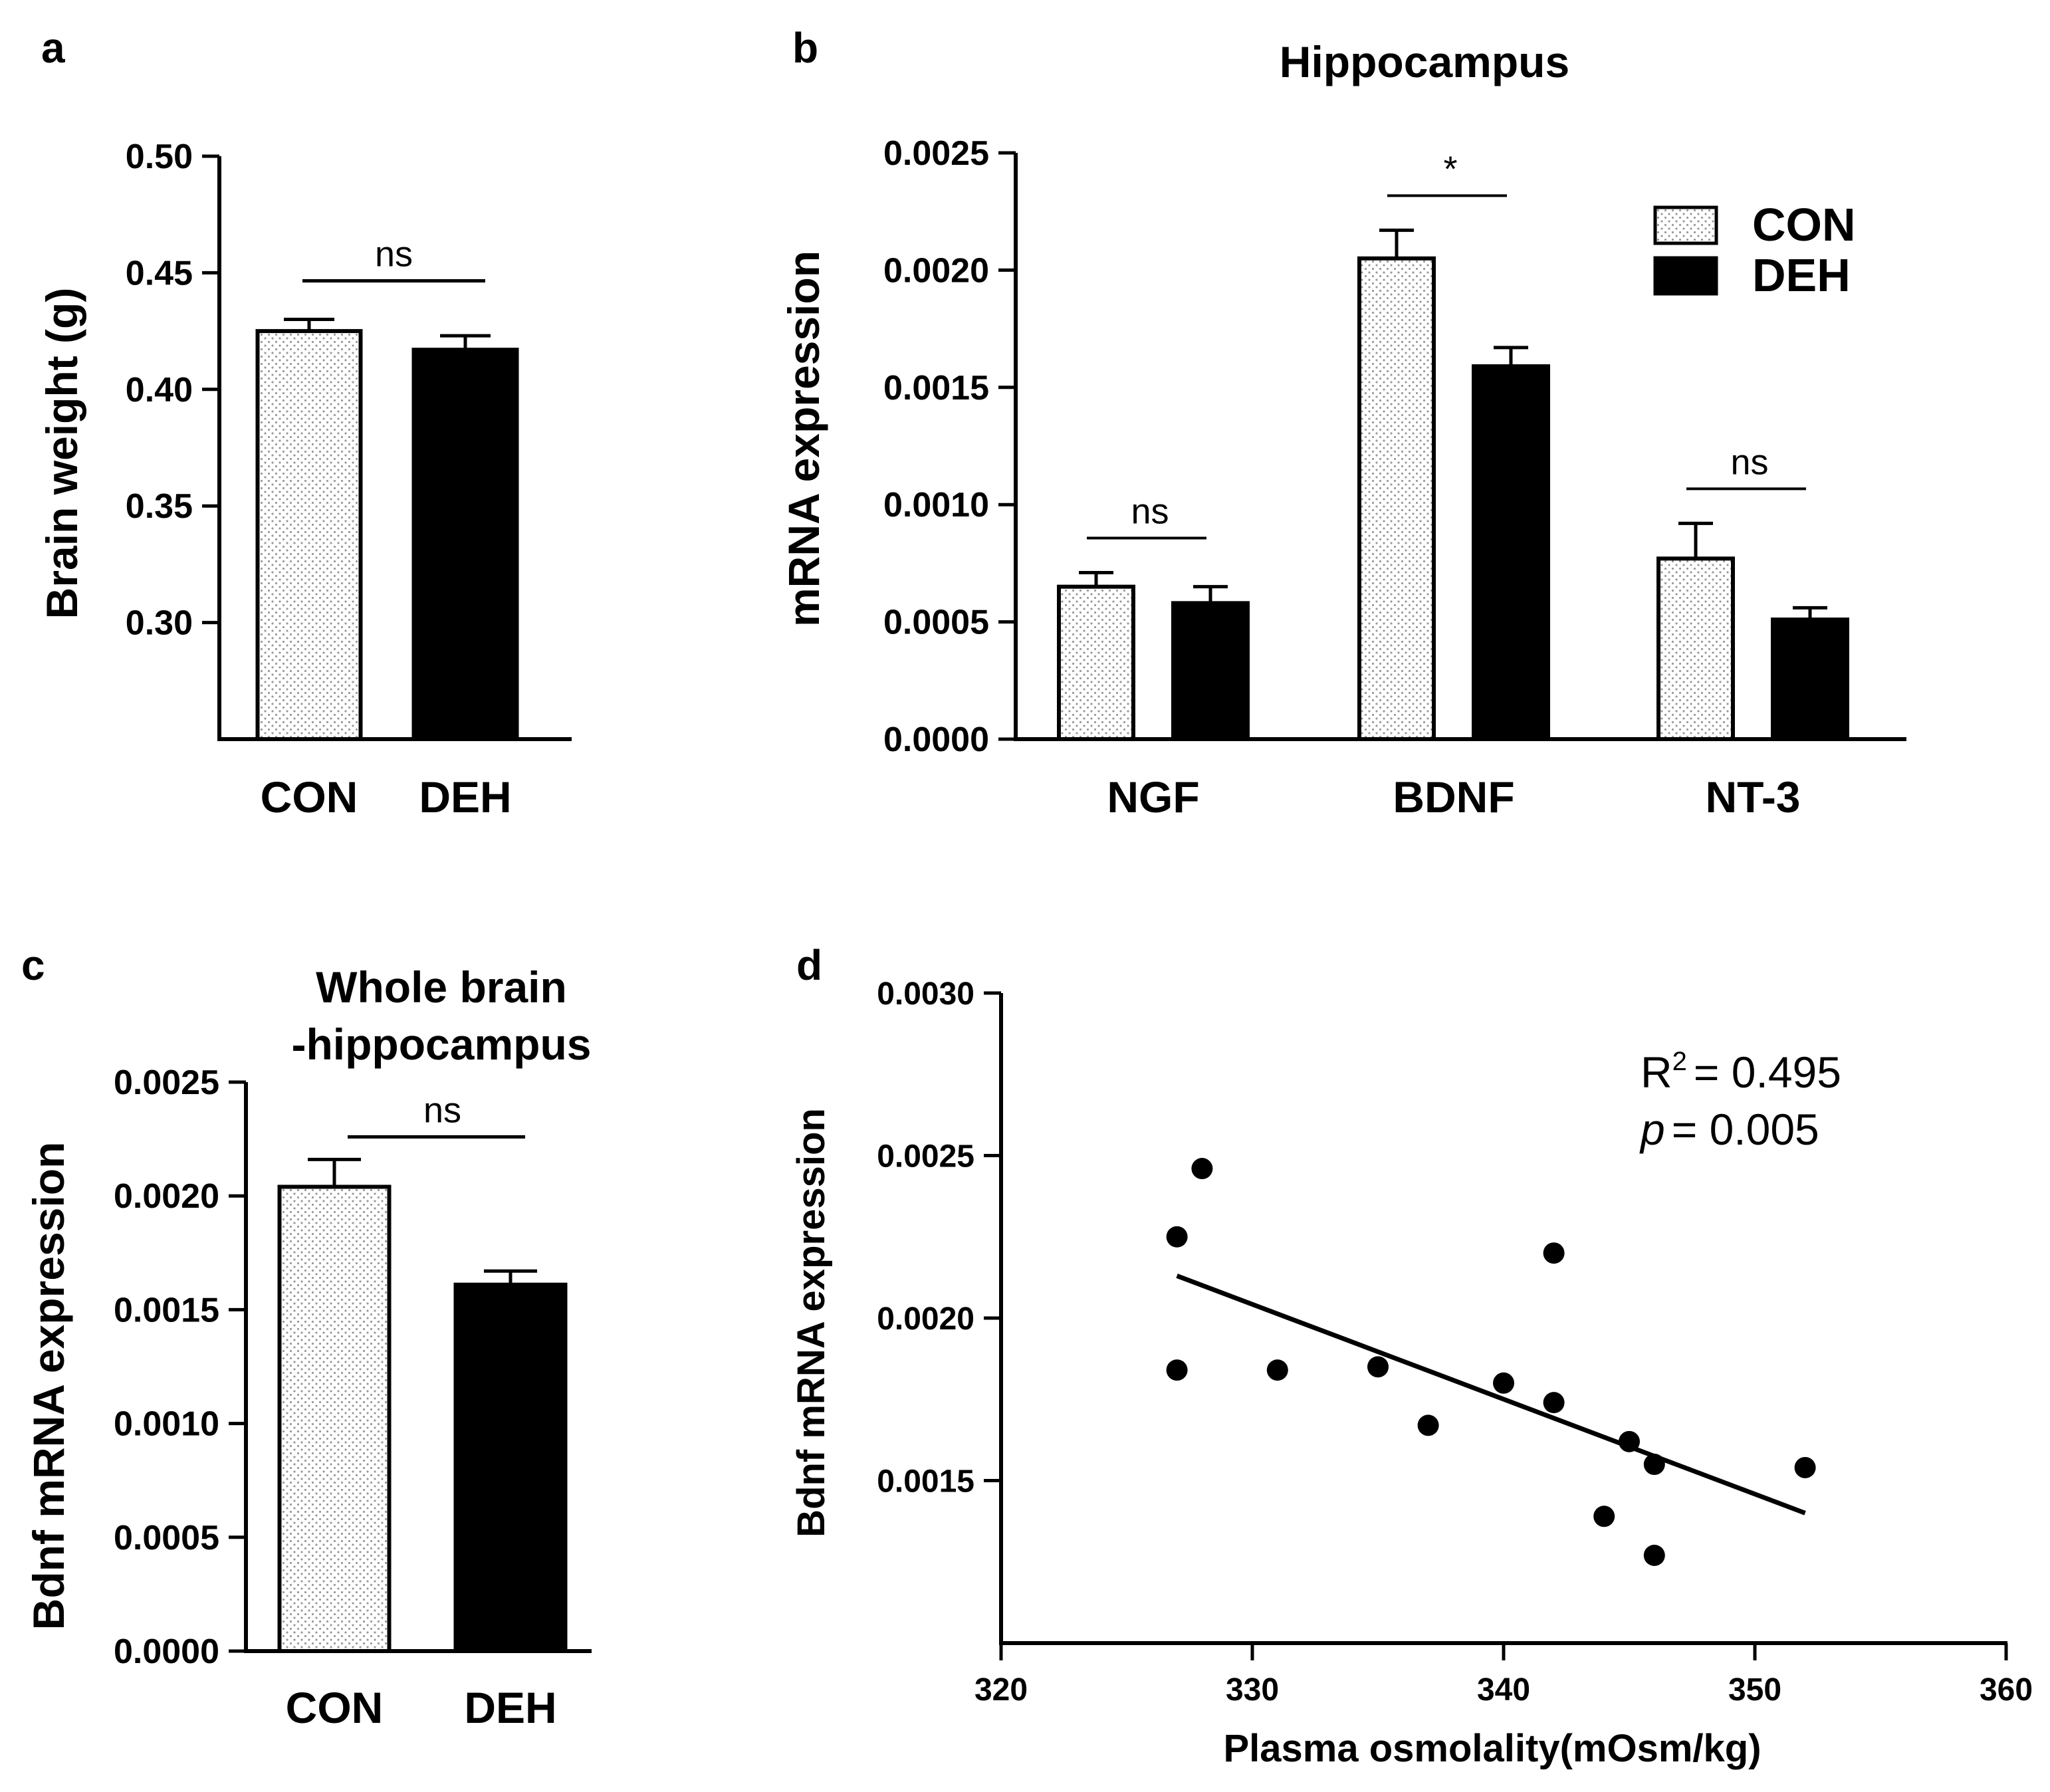 This screenshot has width=2050, height=1792. What do you see at coordinates (159, 157) in the screenshot?
I see `y-tick-label: 0.50` at bounding box center [159, 157].